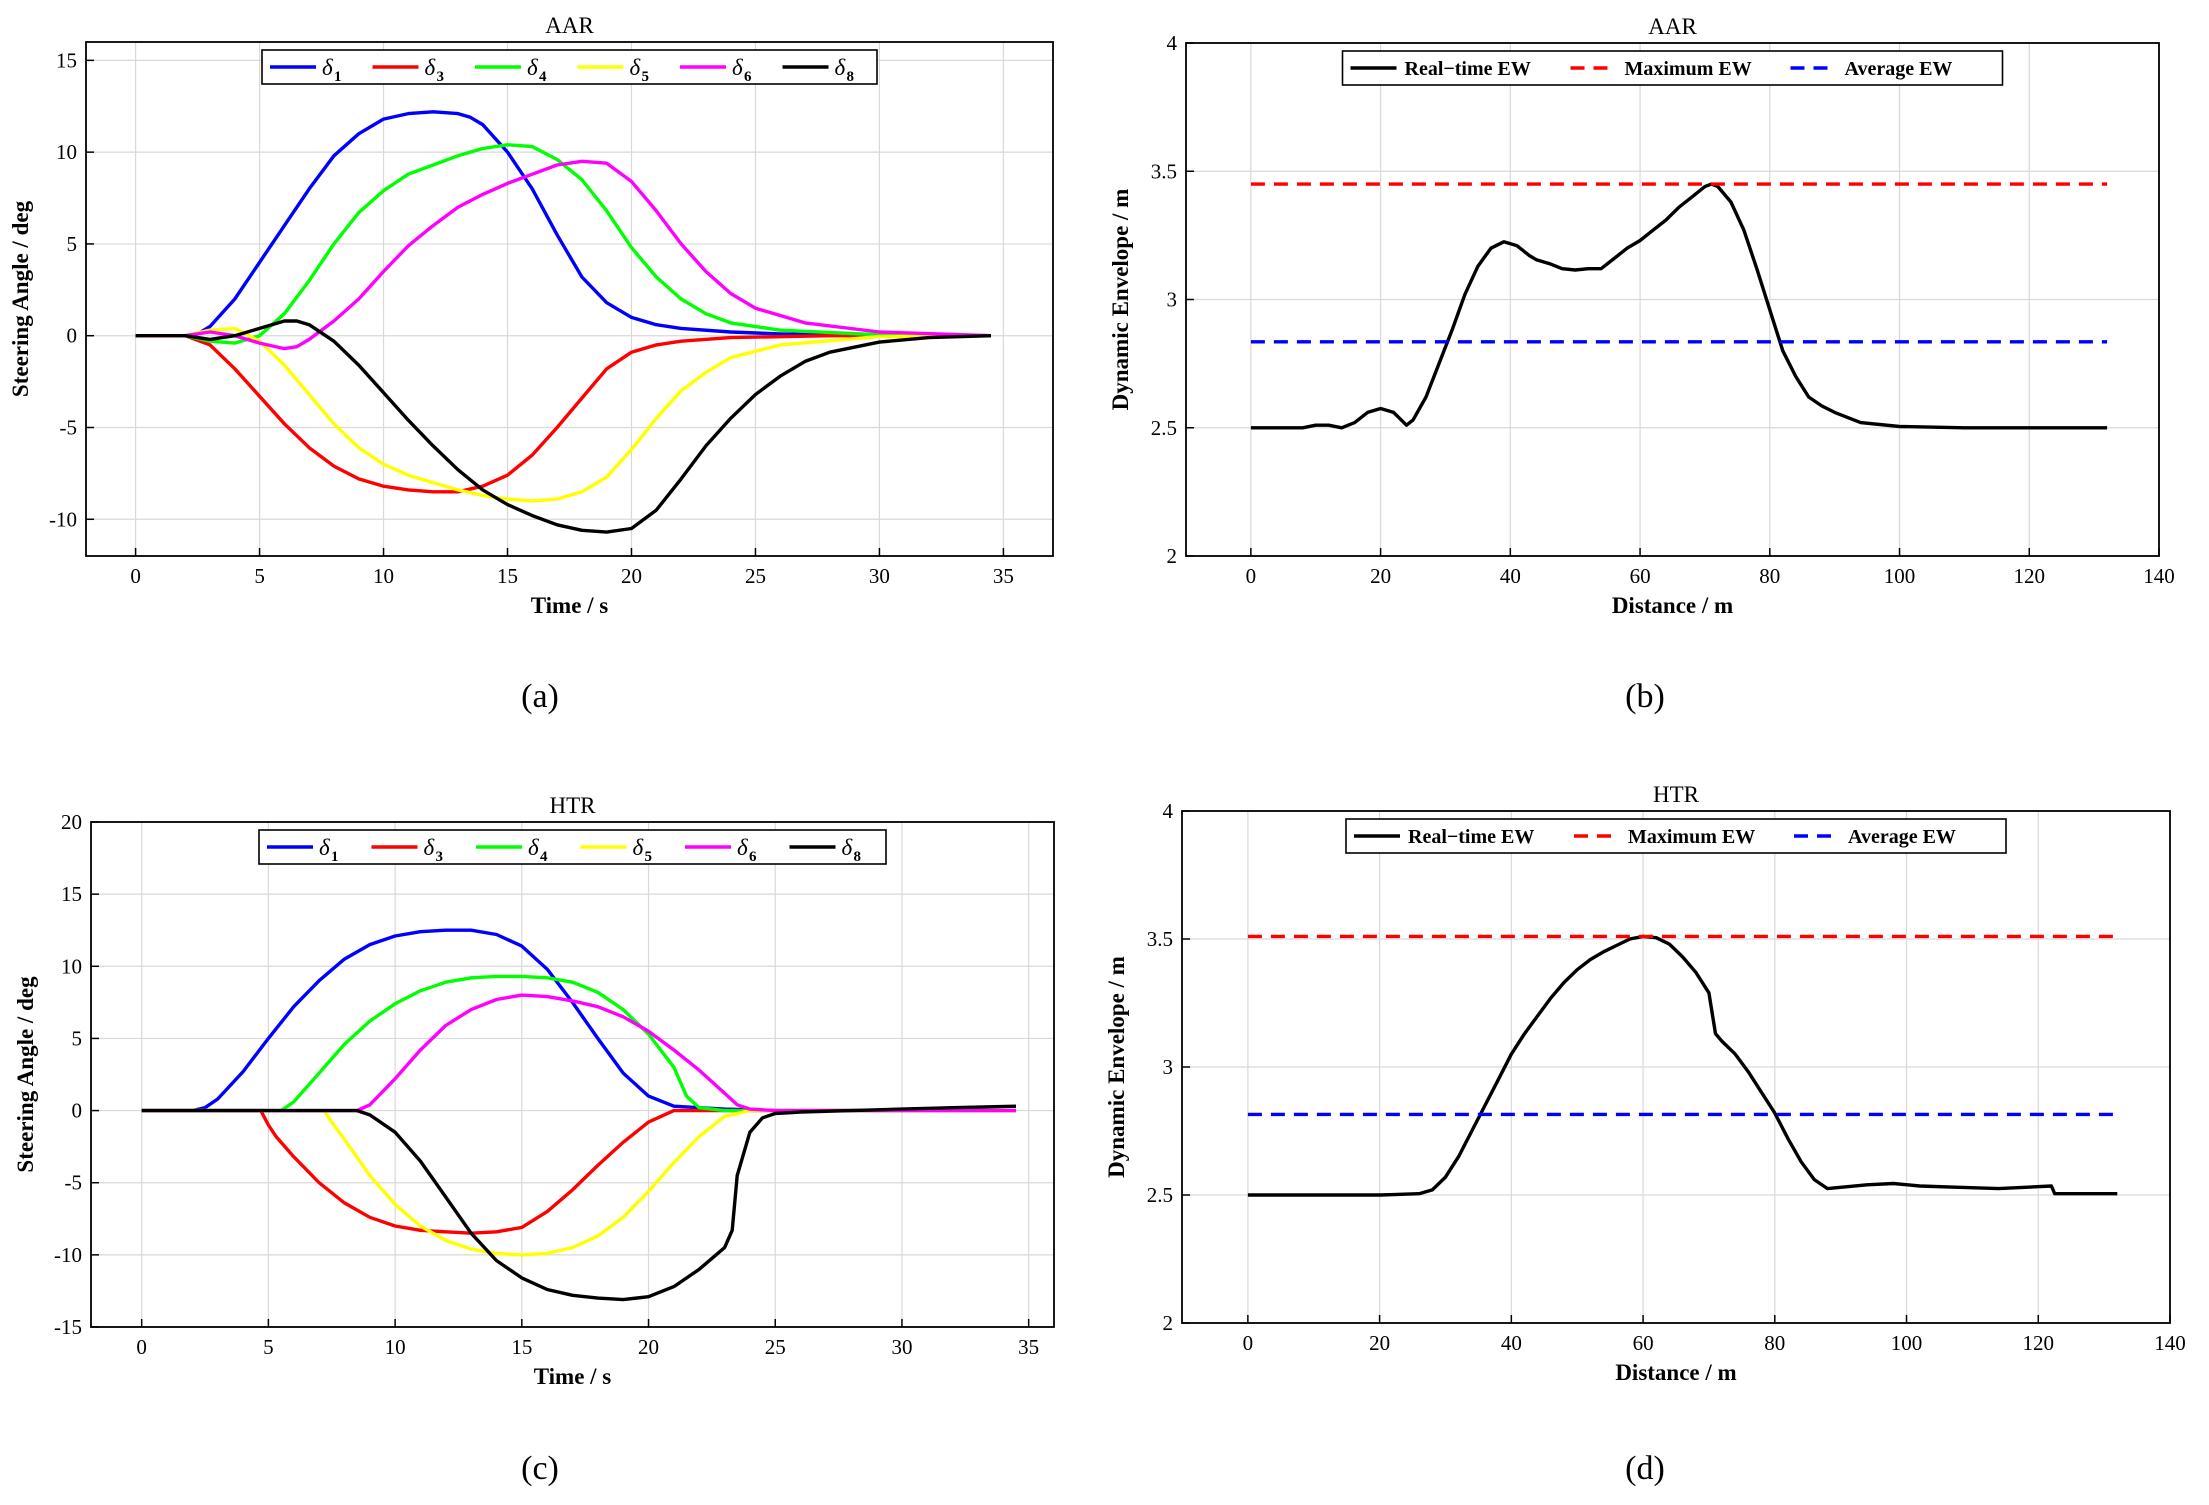 The width and height of the screenshot is (2209, 1505). What do you see at coordinates (840, 67) in the screenshot?
I see `legend-label-5: δ` at bounding box center [840, 67].